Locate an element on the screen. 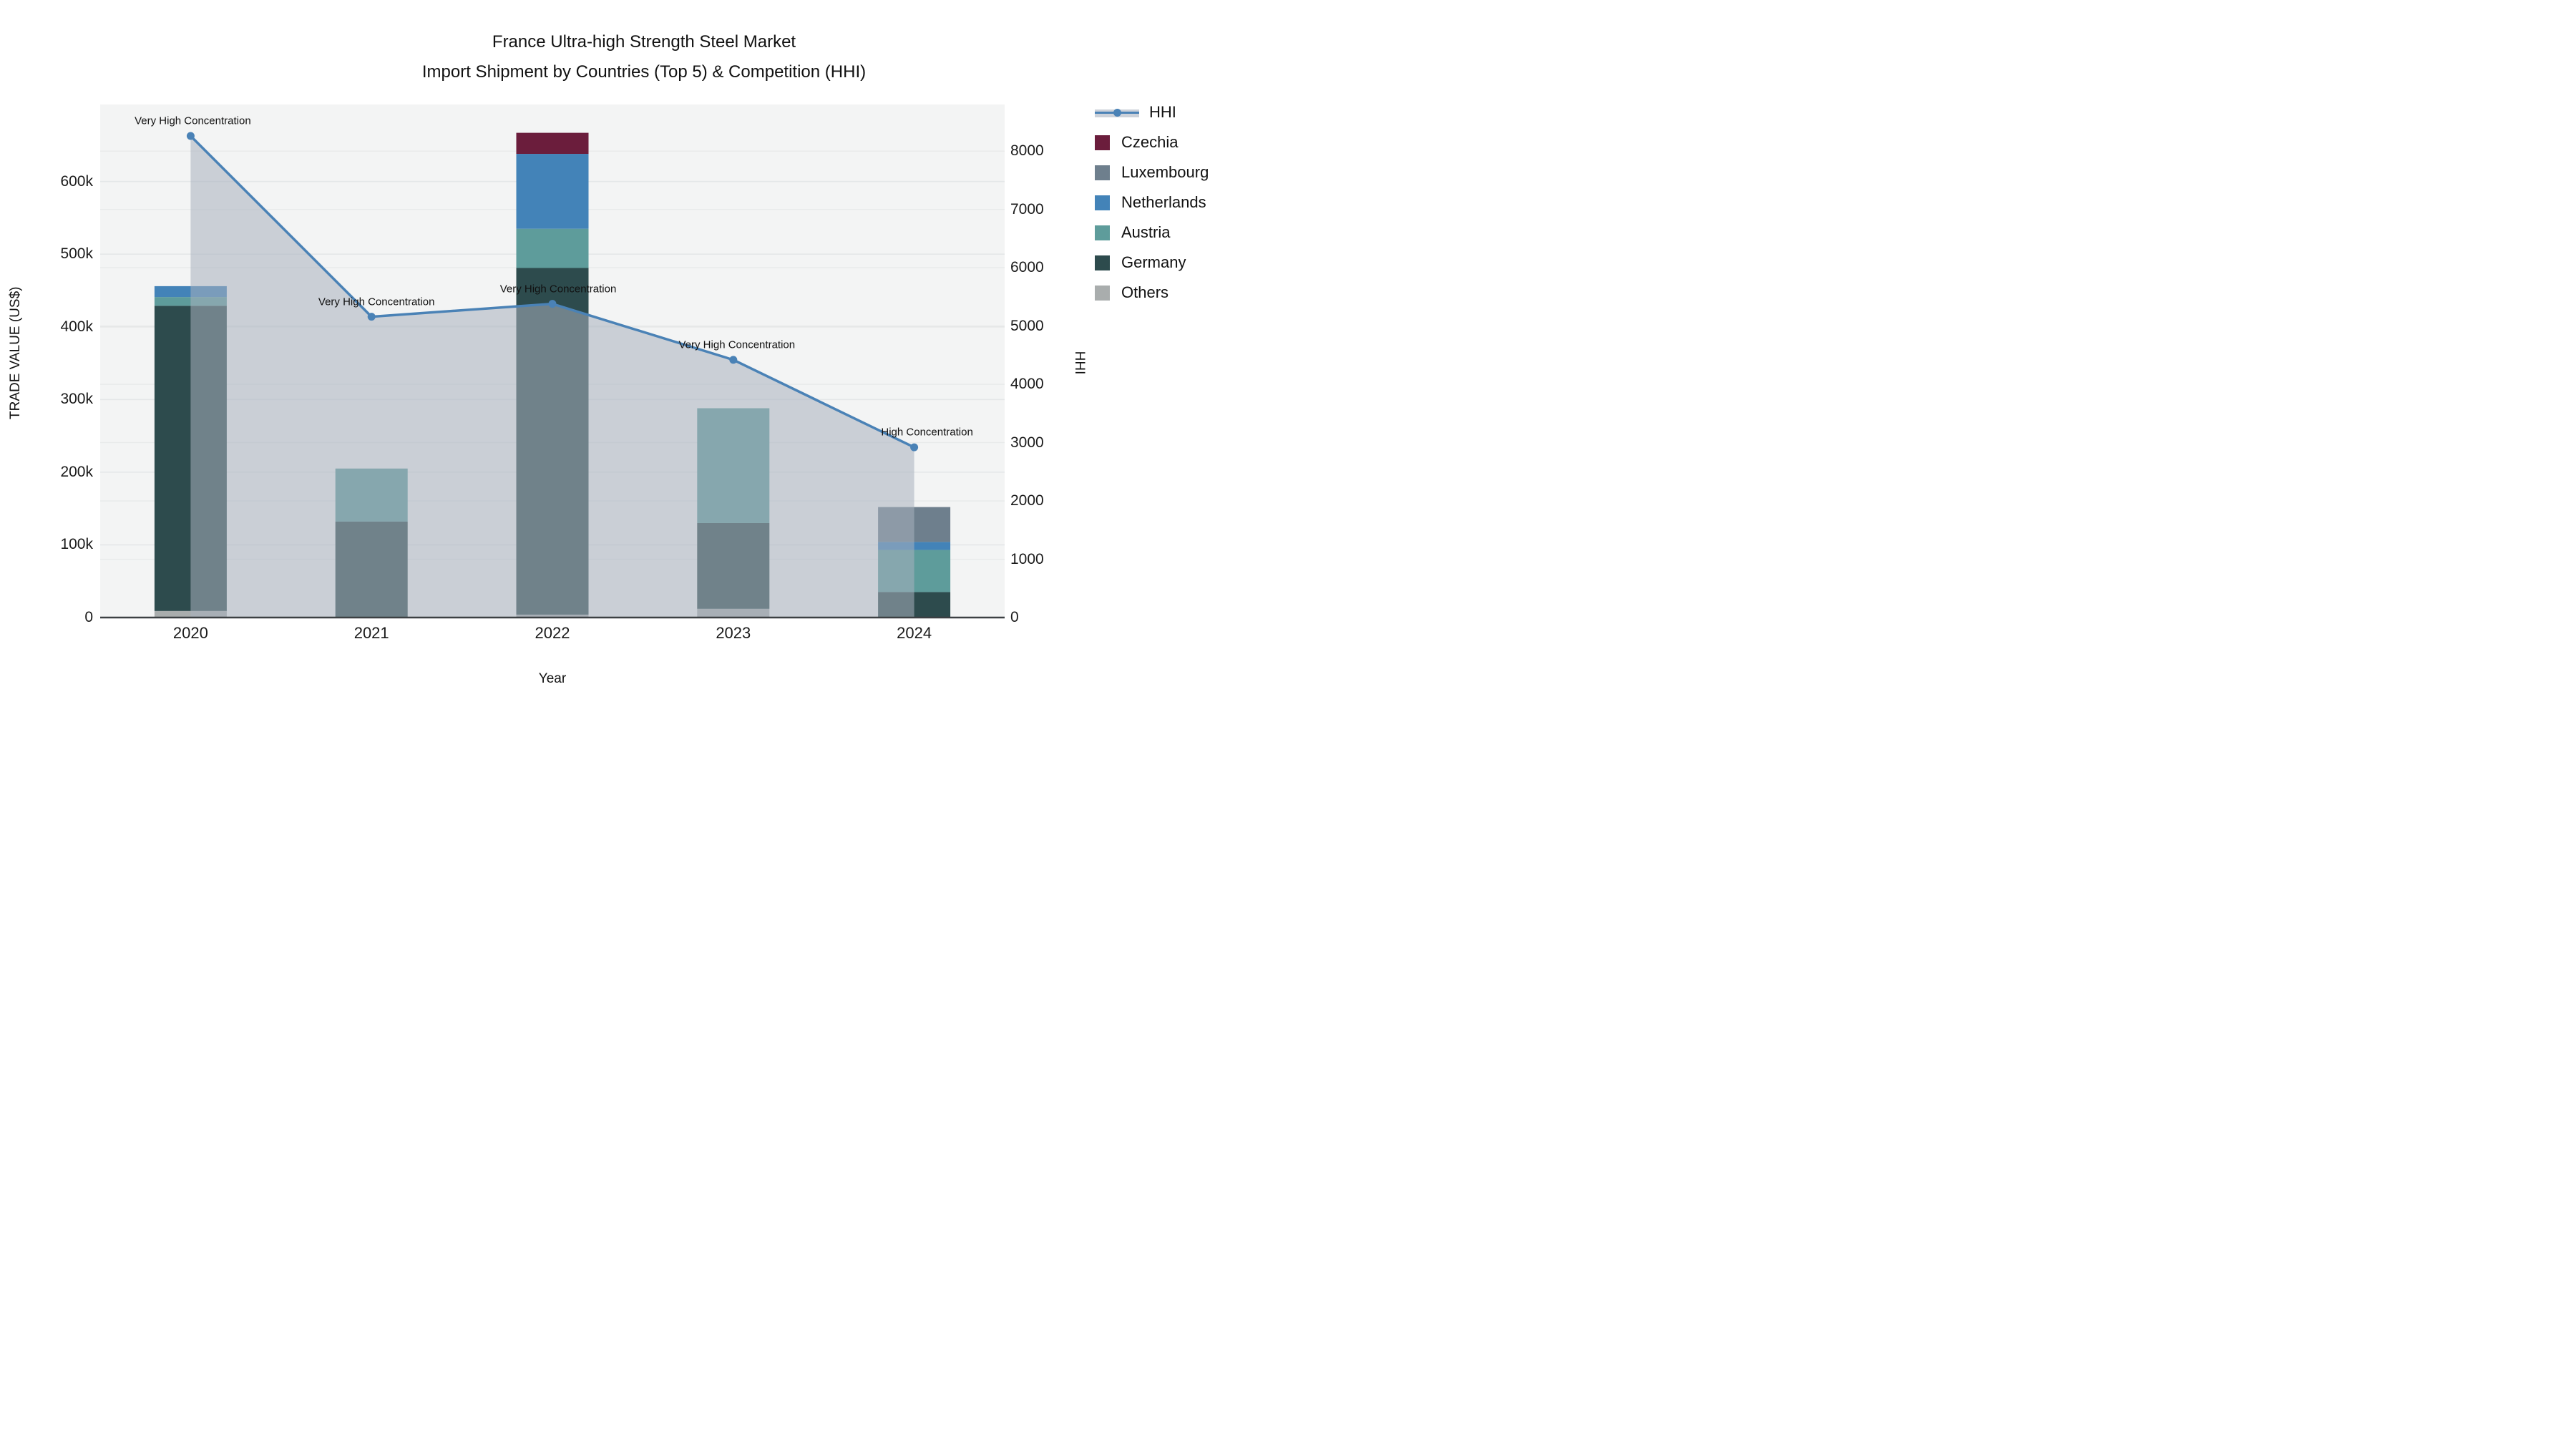 The image size is (2576, 1449). y-left-tick: 400k is located at coordinates (76, 326).